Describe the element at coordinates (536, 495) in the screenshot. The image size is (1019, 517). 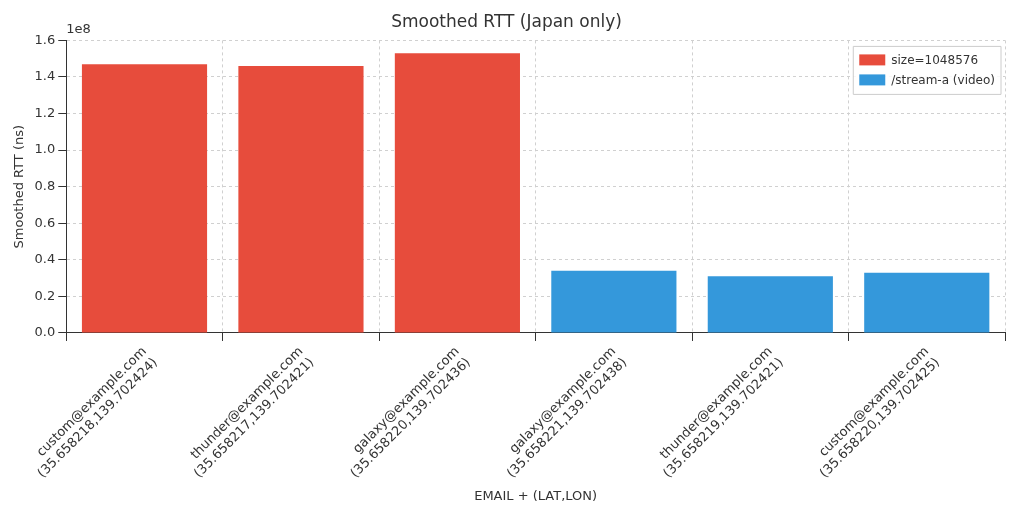
I see `x-axis-title: EMAIL + (LAT,LON)` at that location.